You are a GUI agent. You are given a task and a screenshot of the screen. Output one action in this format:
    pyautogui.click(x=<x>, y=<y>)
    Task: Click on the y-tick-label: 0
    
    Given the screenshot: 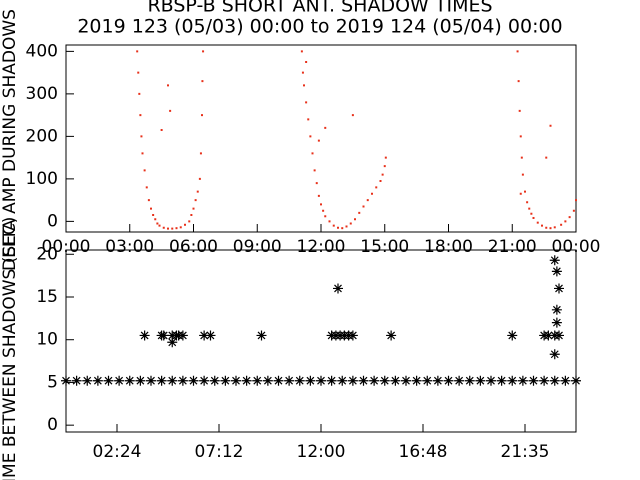 What is the action you would take?
    pyautogui.click(x=52, y=425)
    